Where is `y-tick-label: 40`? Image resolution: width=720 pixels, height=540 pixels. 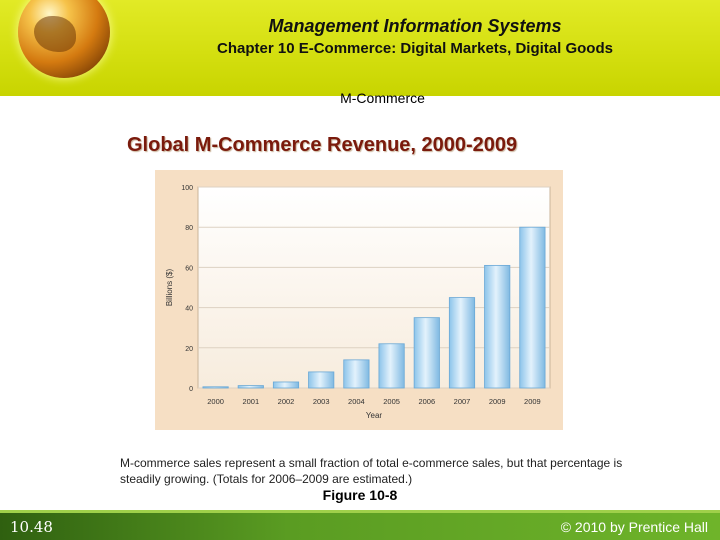
y-tick-label: 40 is located at coordinates (189, 309).